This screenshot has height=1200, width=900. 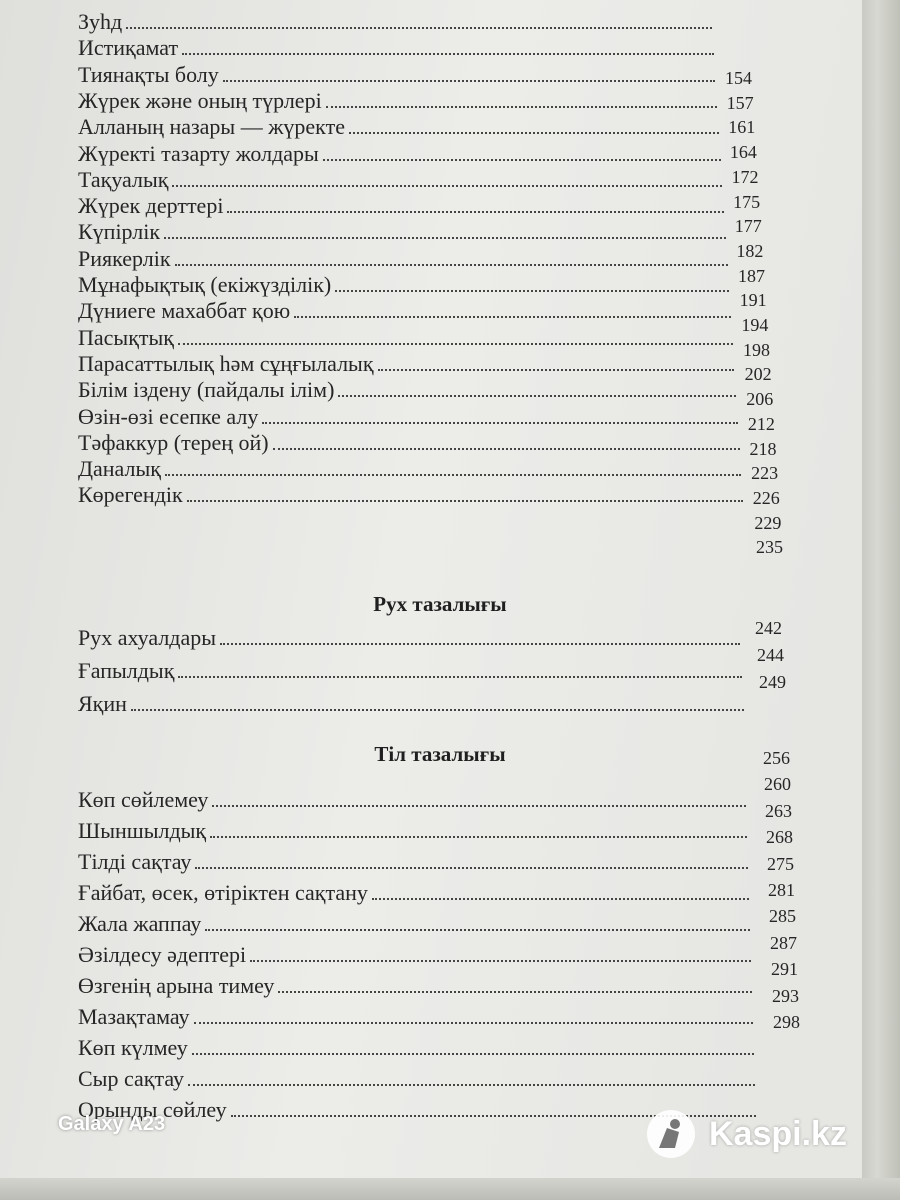 What do you see at coordinates (412, 831) in the screenshot?
I see `toc-entry: Шыншылдық` at bounding box center [412, 831].